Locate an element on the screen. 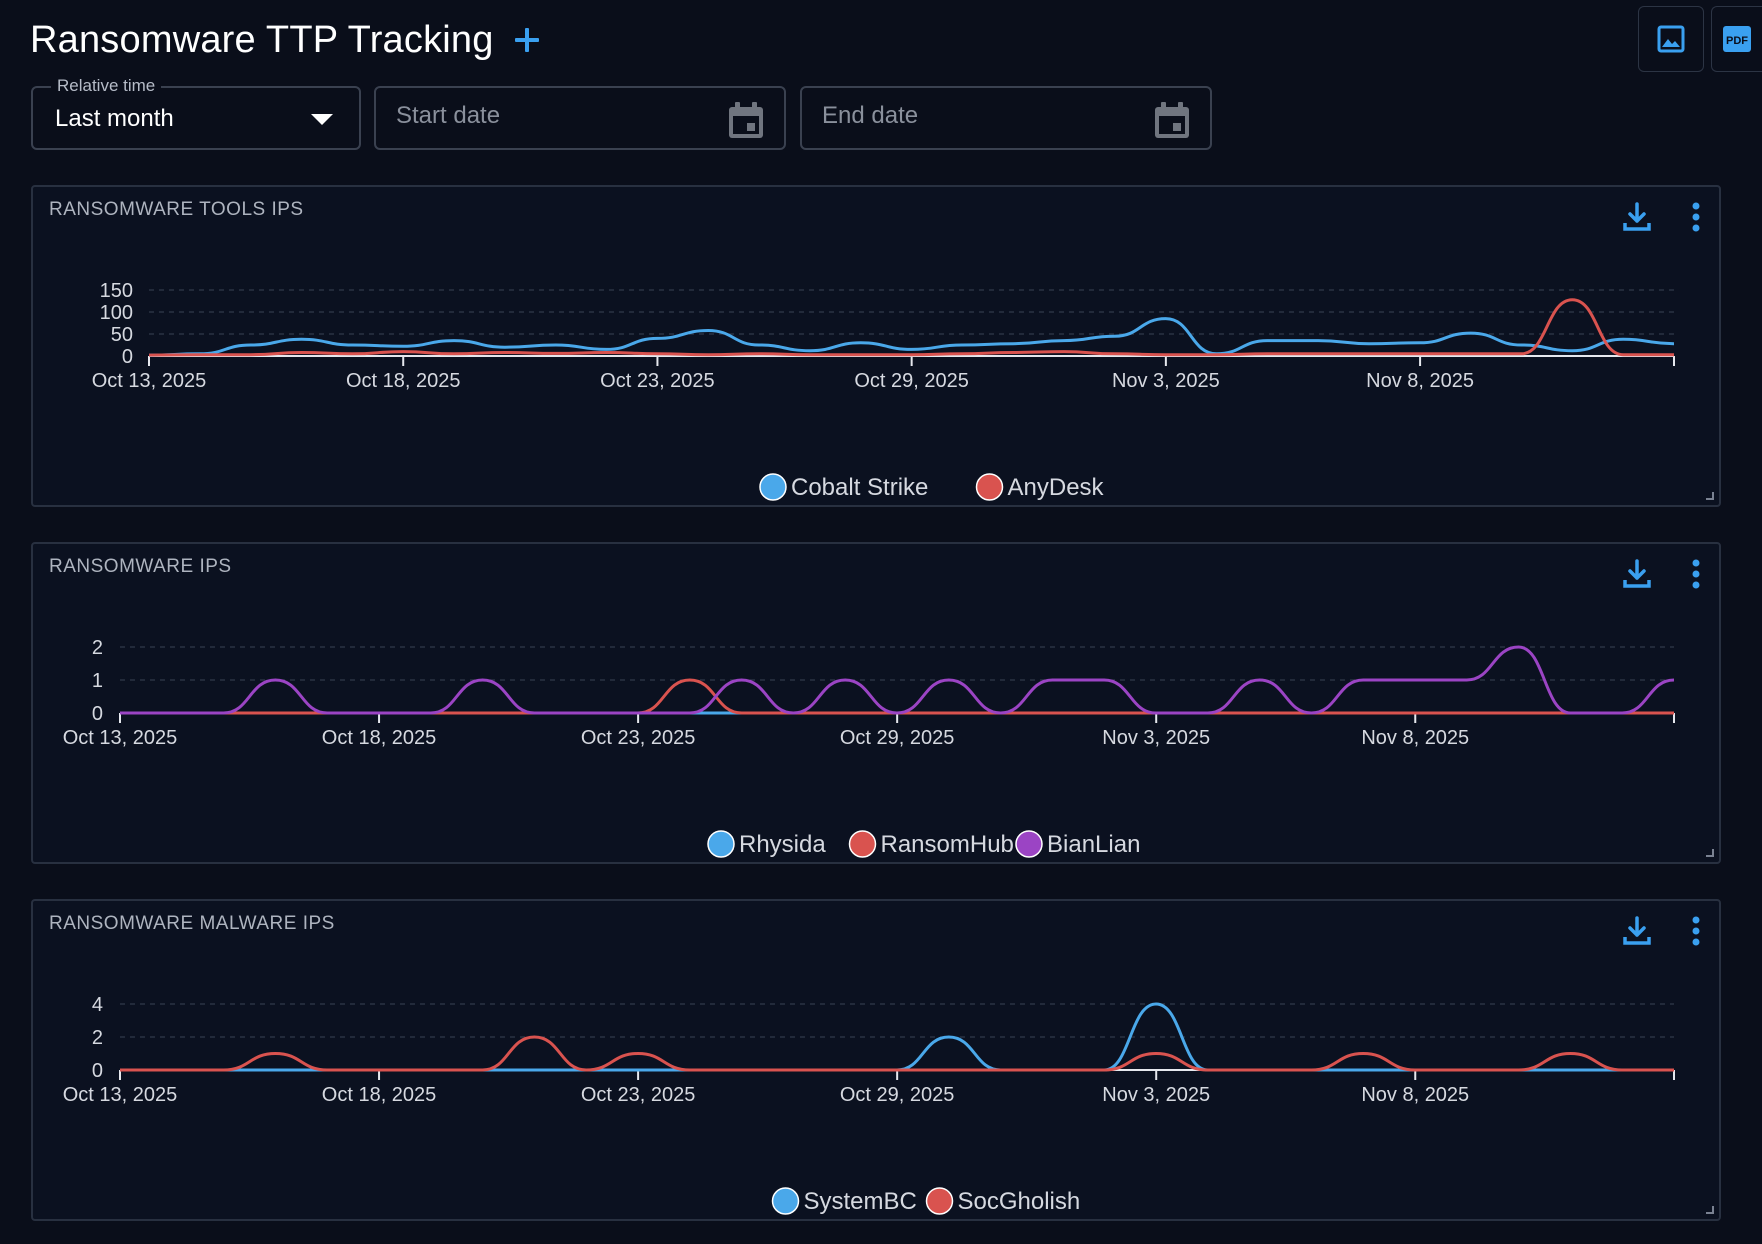 Image resolution: width=1762 pixels, height=1244 pixels. pdf-icon: PDF is located at coordinates (1737, 39).